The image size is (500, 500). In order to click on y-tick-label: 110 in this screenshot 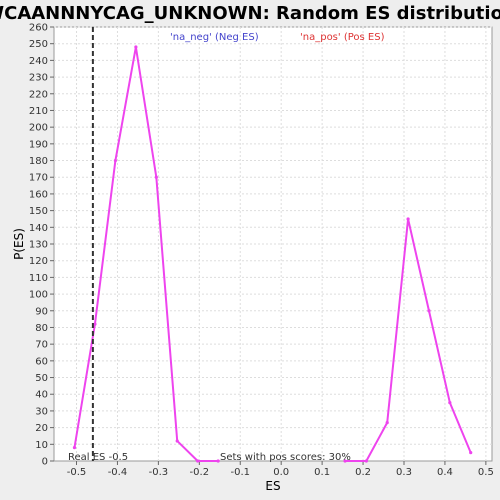, I will do `click(38, 278)`.